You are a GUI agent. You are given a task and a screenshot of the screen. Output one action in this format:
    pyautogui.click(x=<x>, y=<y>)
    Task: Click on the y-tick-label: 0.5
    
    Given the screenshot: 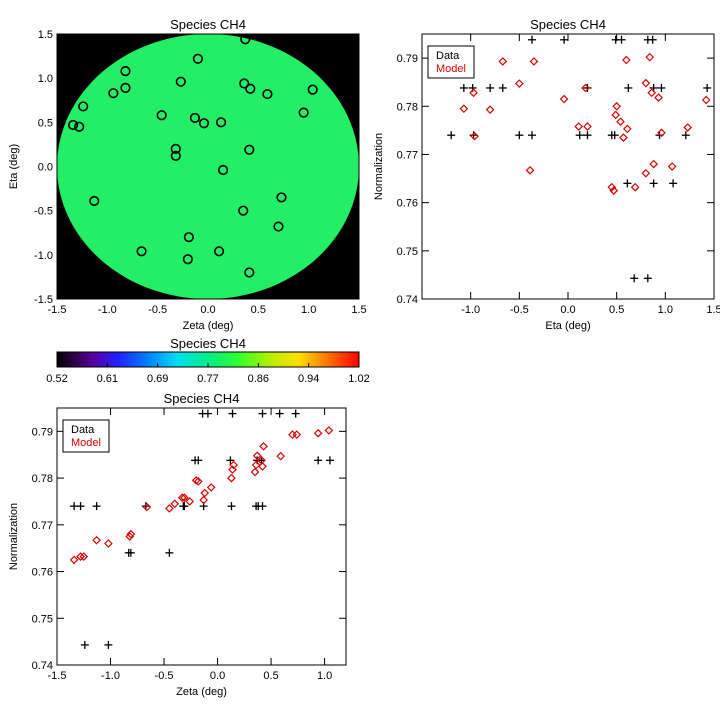 What is the action you would take?
    pyautogui.click(x=45, y=123)
    